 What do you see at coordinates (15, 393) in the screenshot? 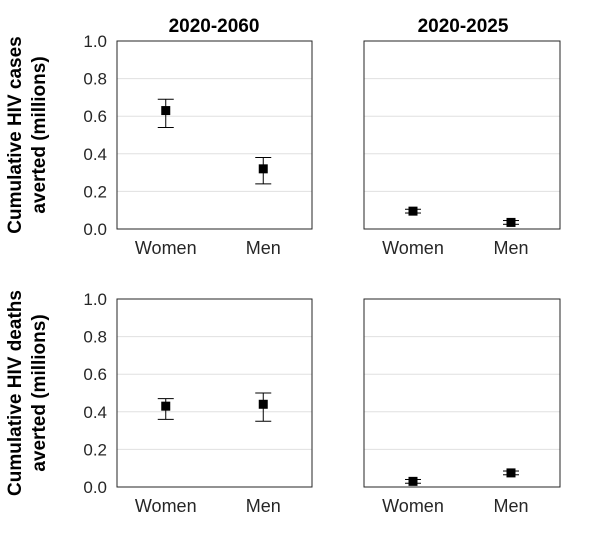
I see `row2-ylabel-line1: Cumulative HIV deaths` at bounding box center [15, 393].